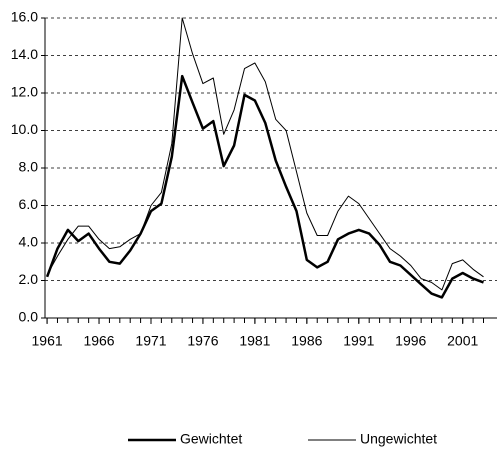 This screenshot has width=499, height=454. What do you see at coordinates (150, 341) in the screenshot?
I see `x-tick-label: 1971` at bounding box center [150, 341].